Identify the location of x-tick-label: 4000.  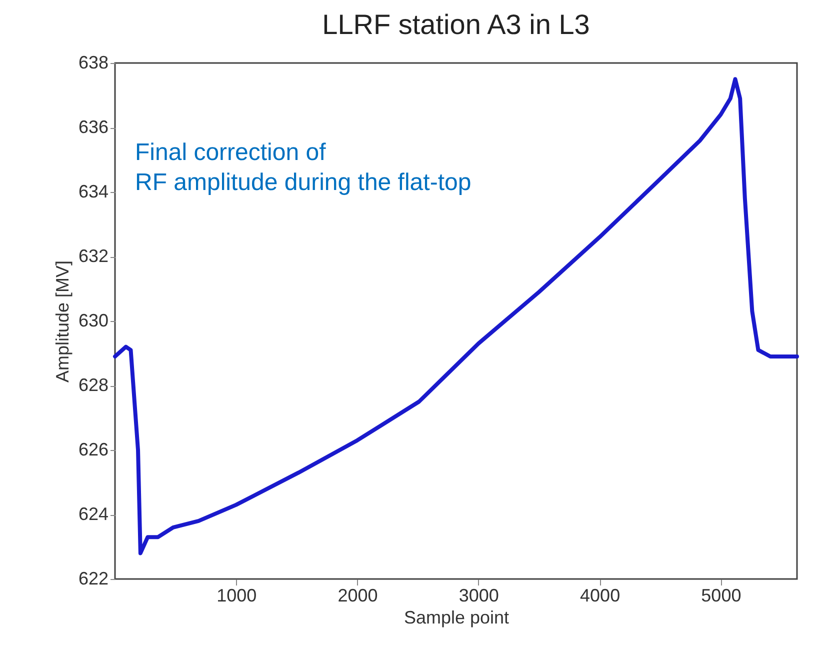
(600, 596).